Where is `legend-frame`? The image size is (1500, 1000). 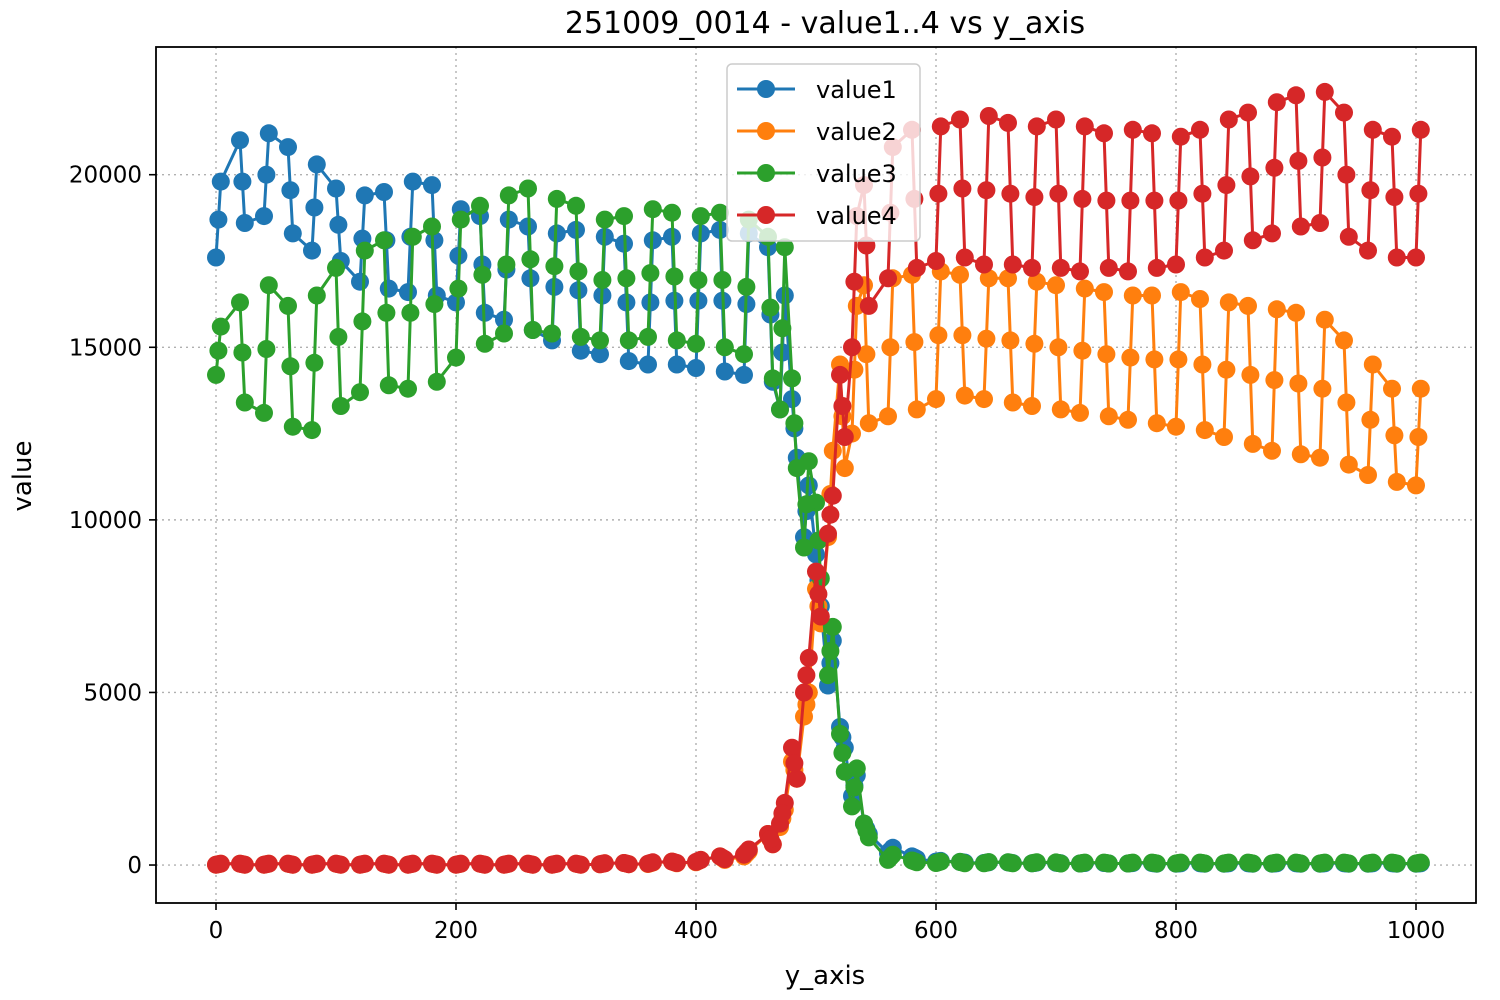 legend-frame is located at coordinates (823, 152).